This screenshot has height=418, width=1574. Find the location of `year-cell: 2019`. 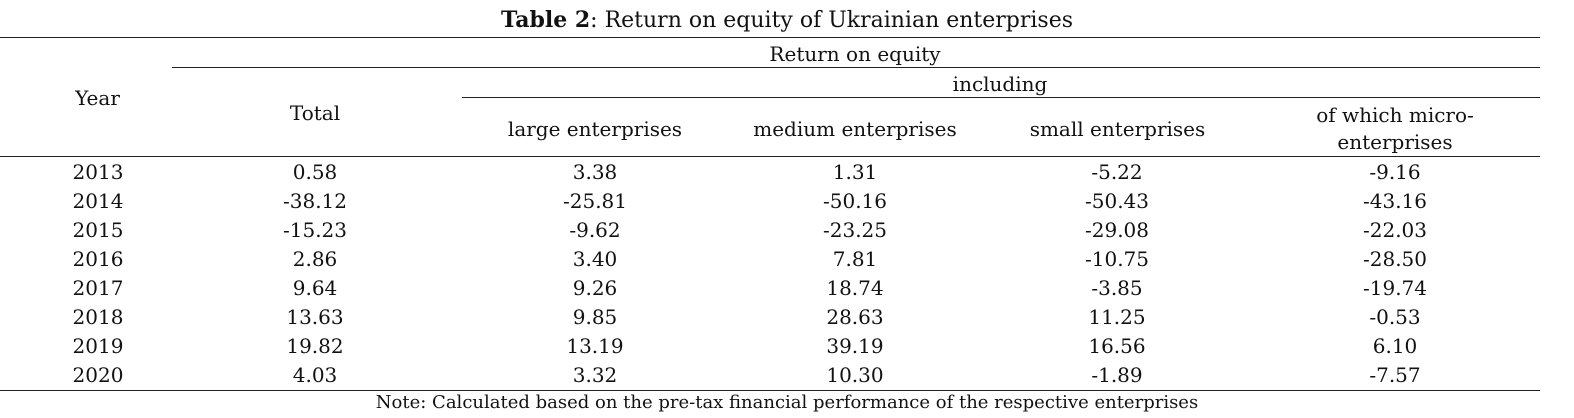

year-cell: 2019 is located at coordinates (98, 346).